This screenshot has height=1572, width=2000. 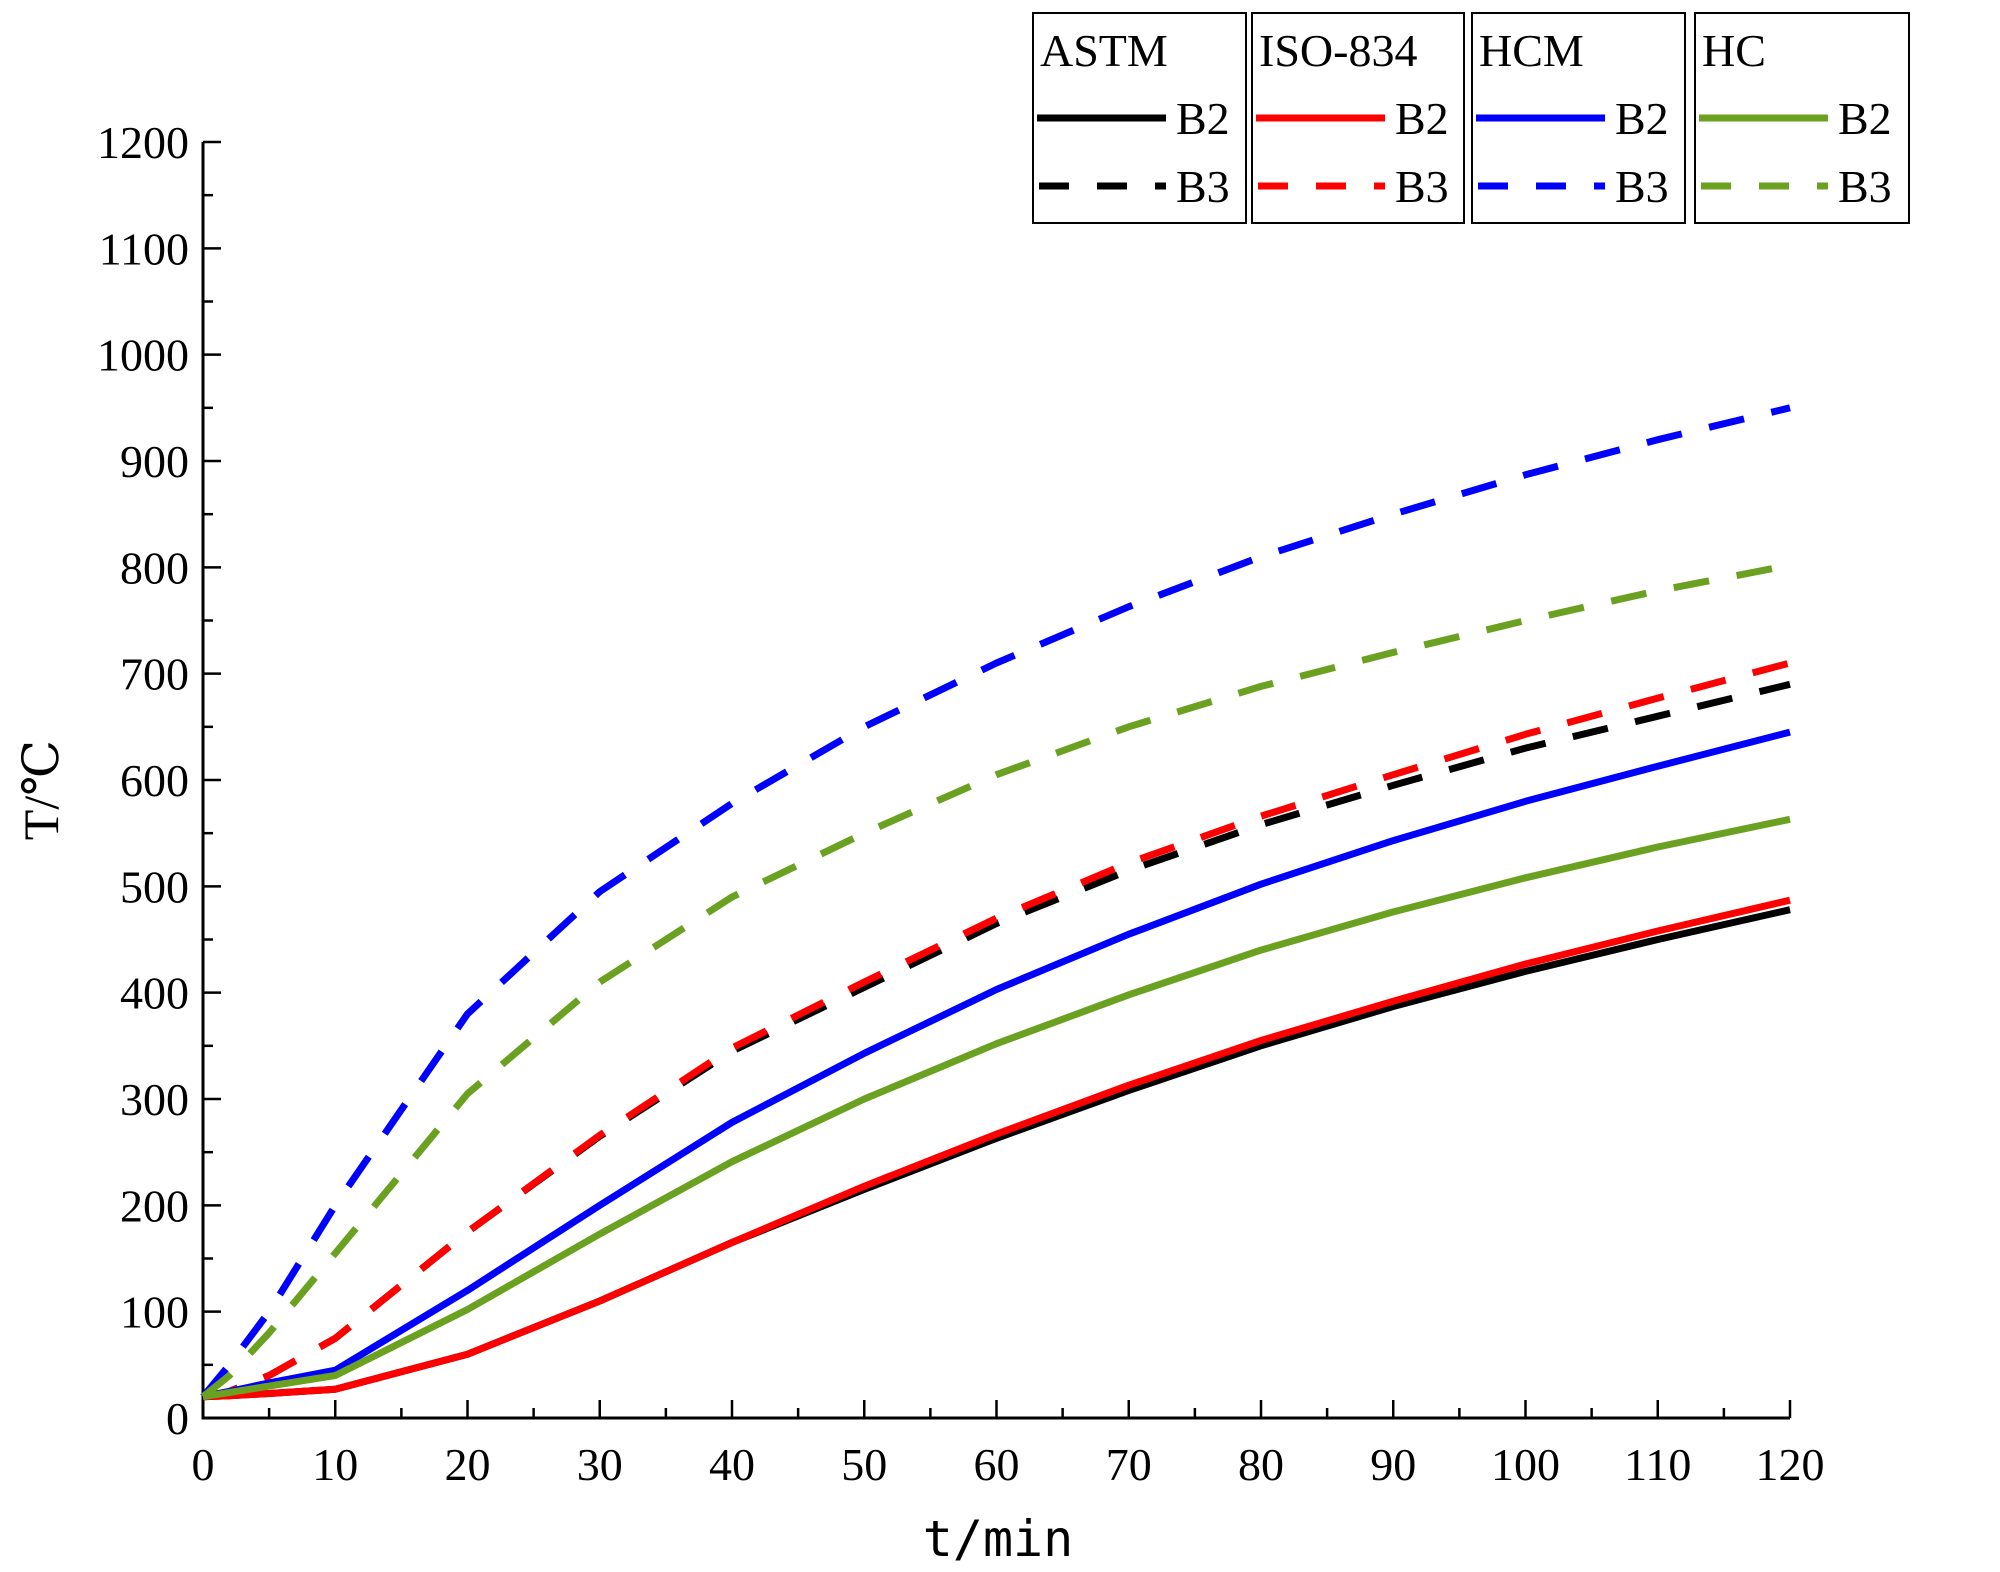 What do you see at coordinates (997, 1464) in the screenshot?
I see `x-tick-label: 60` at bounding box center [997, 1464].